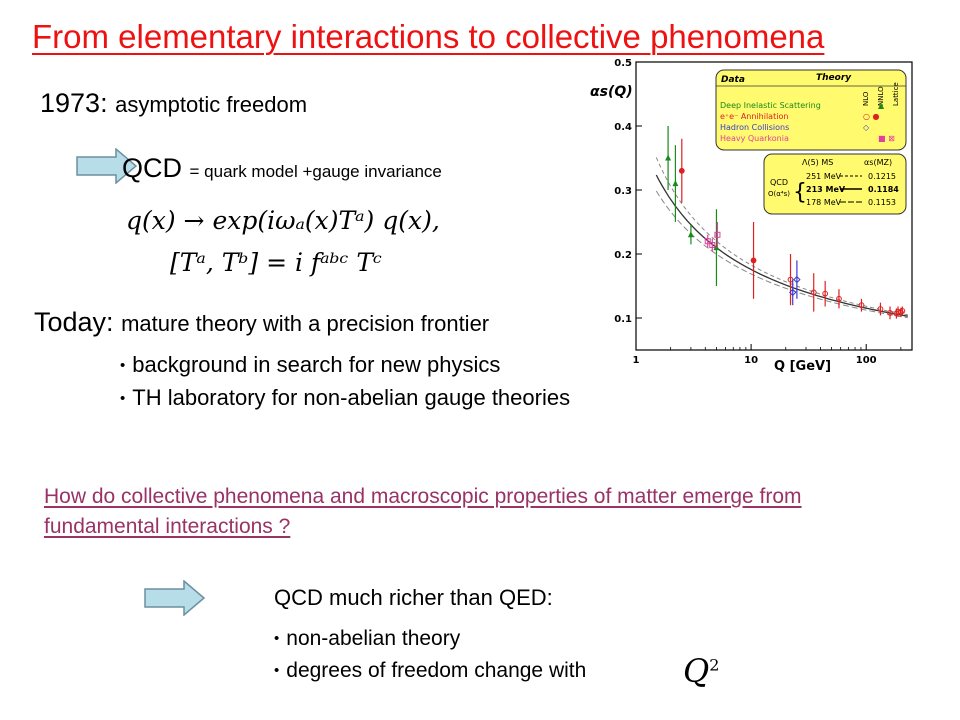 This screenshot has height=720, width=960. I want to click on y-tick-label: 0.4, so click(623, 127).